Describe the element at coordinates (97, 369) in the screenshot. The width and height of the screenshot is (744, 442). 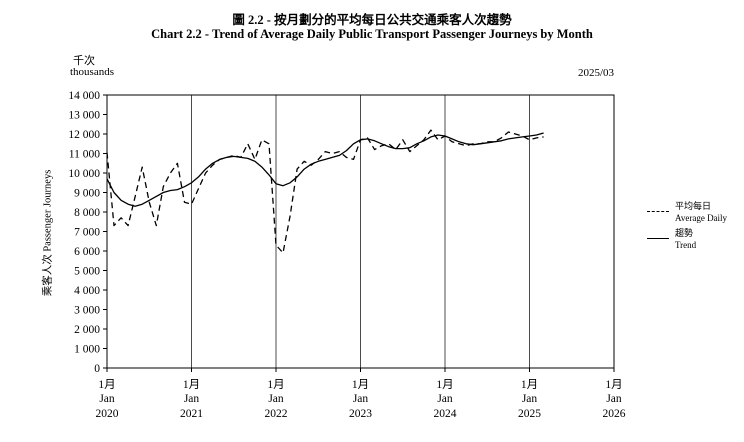
I see `y-tick-label: 0` at that location.